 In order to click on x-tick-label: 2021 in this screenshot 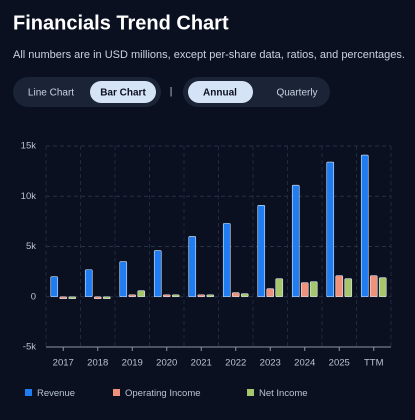, I will do `click(201, 363)`.